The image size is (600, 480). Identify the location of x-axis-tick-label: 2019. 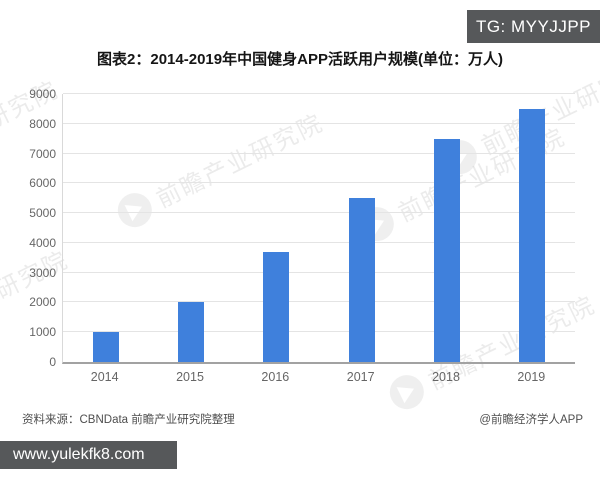
(531, 377).